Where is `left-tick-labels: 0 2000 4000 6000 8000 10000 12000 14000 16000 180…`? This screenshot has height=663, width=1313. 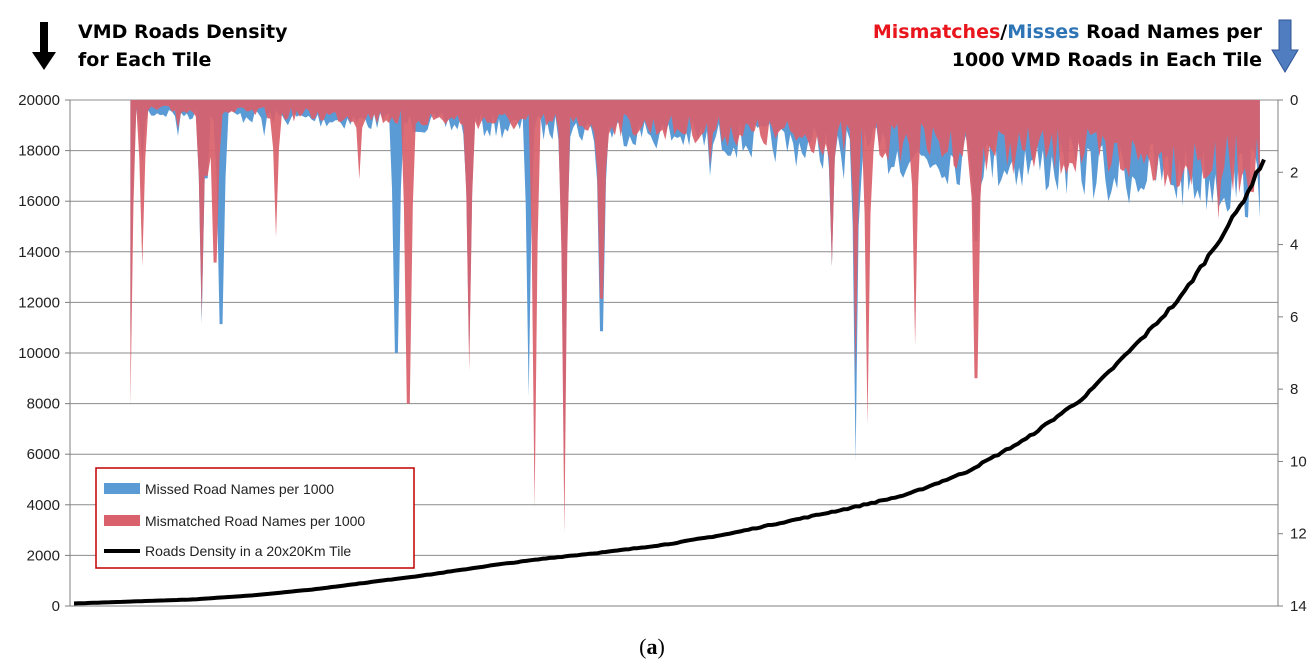
left-tick-labels: 0 2000 4000 6000 8000 10000 12000 14000 16000 180… is located at coordinates (39, 353).